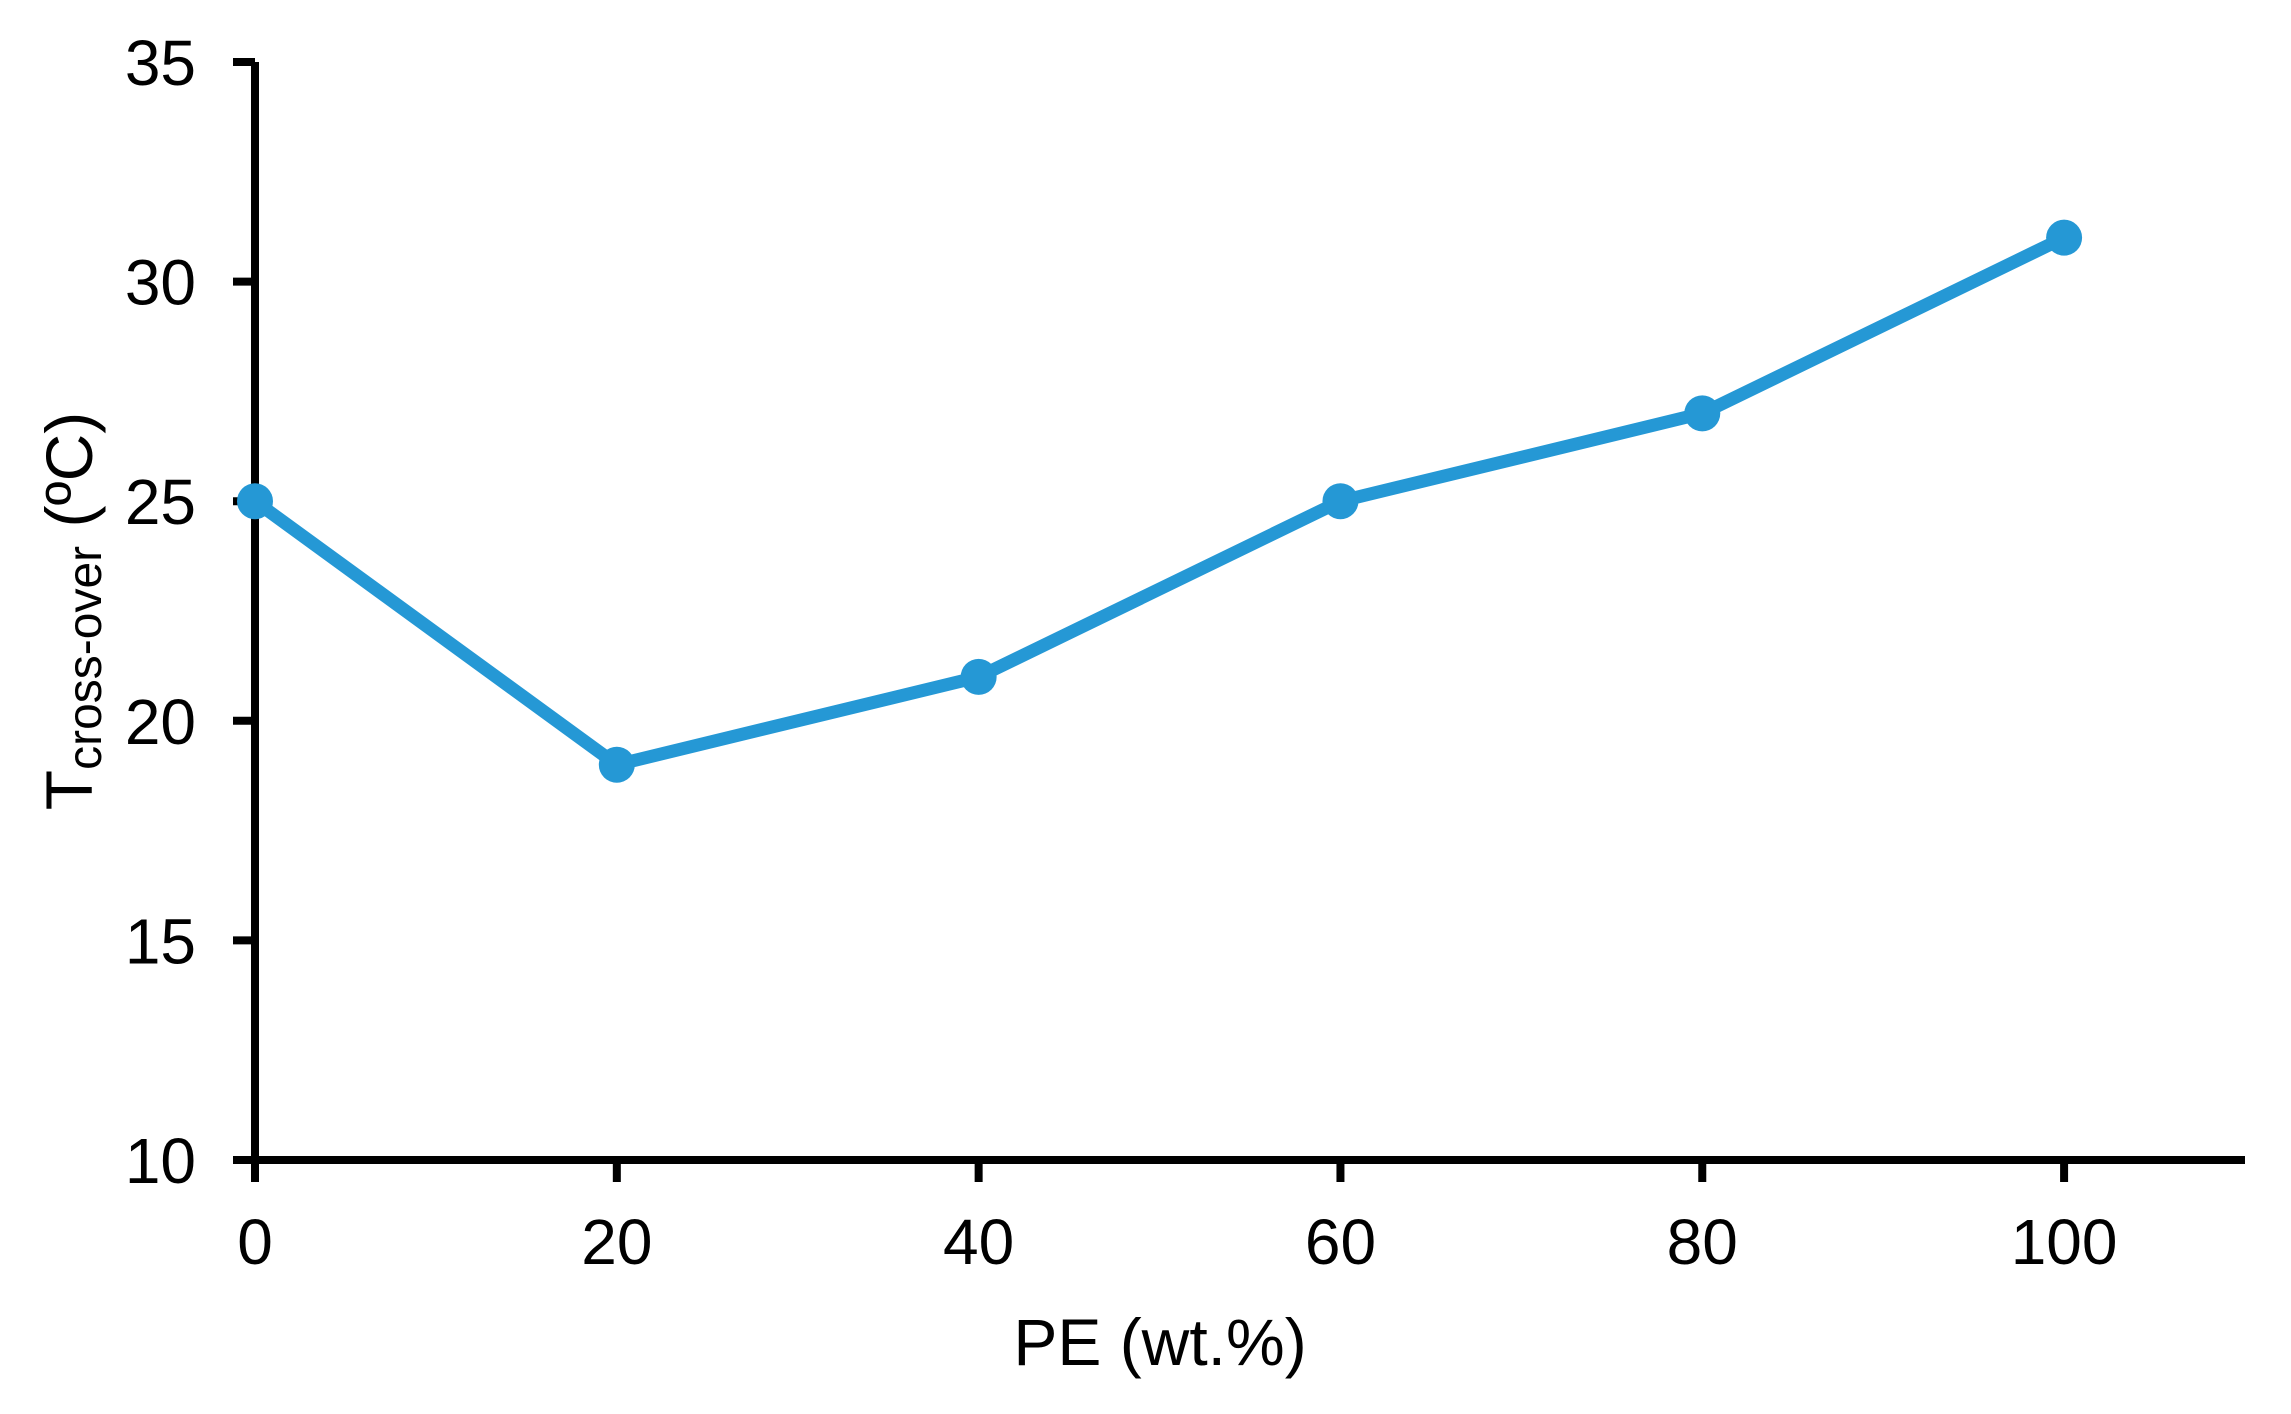  I want to click on x-tick-label: 100, so click(2064, 1242).